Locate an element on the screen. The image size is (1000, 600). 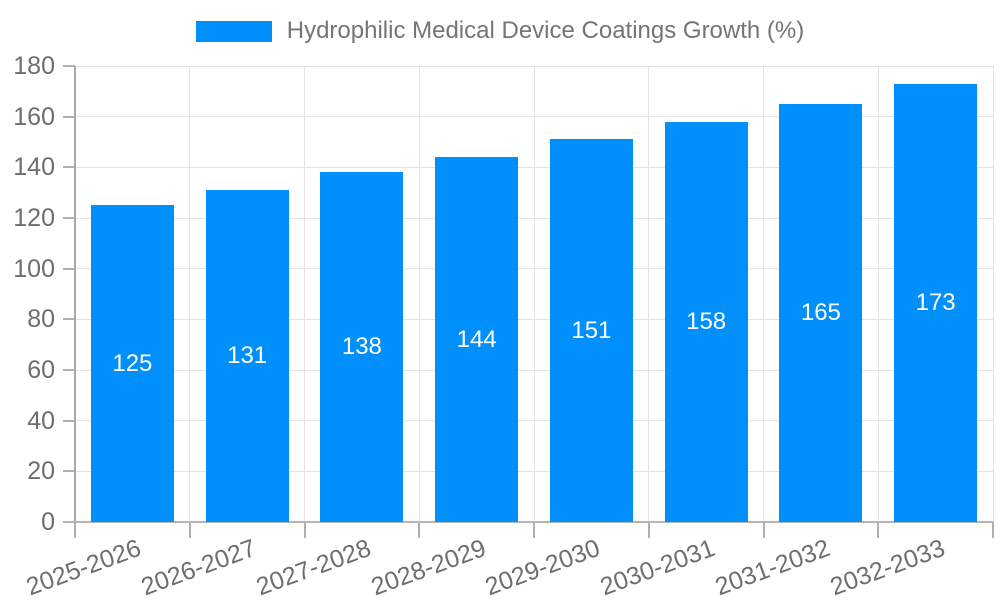
y-axis-tick-label: 140 is located at coordinates (34, 167).